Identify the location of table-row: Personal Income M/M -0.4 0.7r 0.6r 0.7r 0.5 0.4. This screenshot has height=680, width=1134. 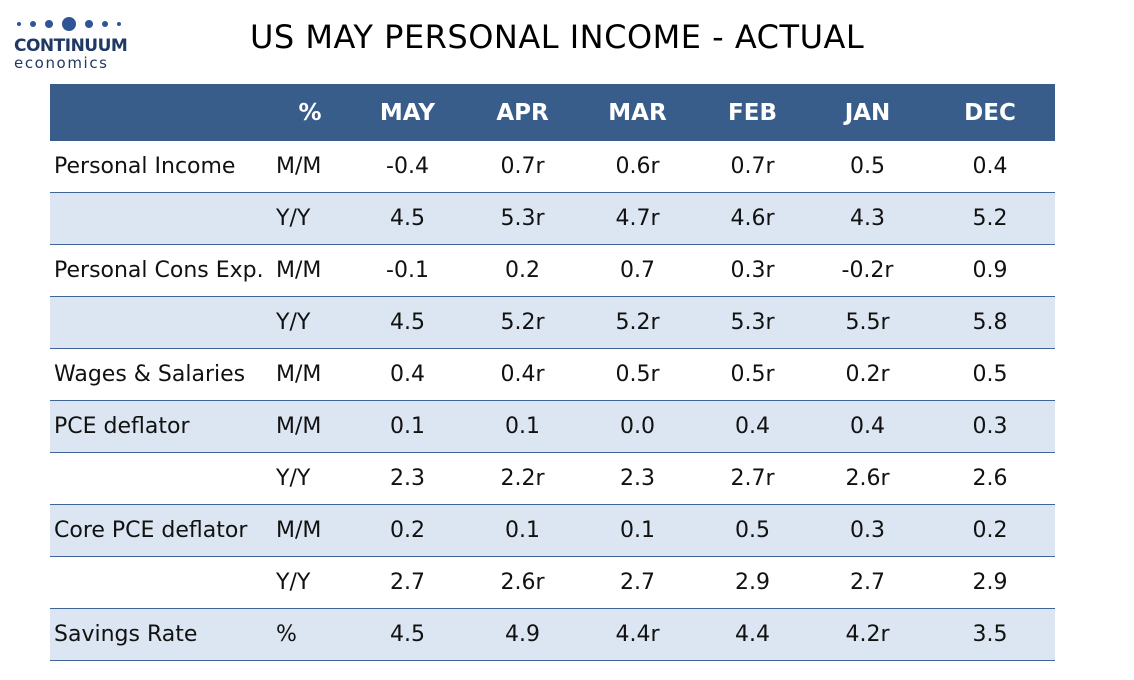
(552, 167).